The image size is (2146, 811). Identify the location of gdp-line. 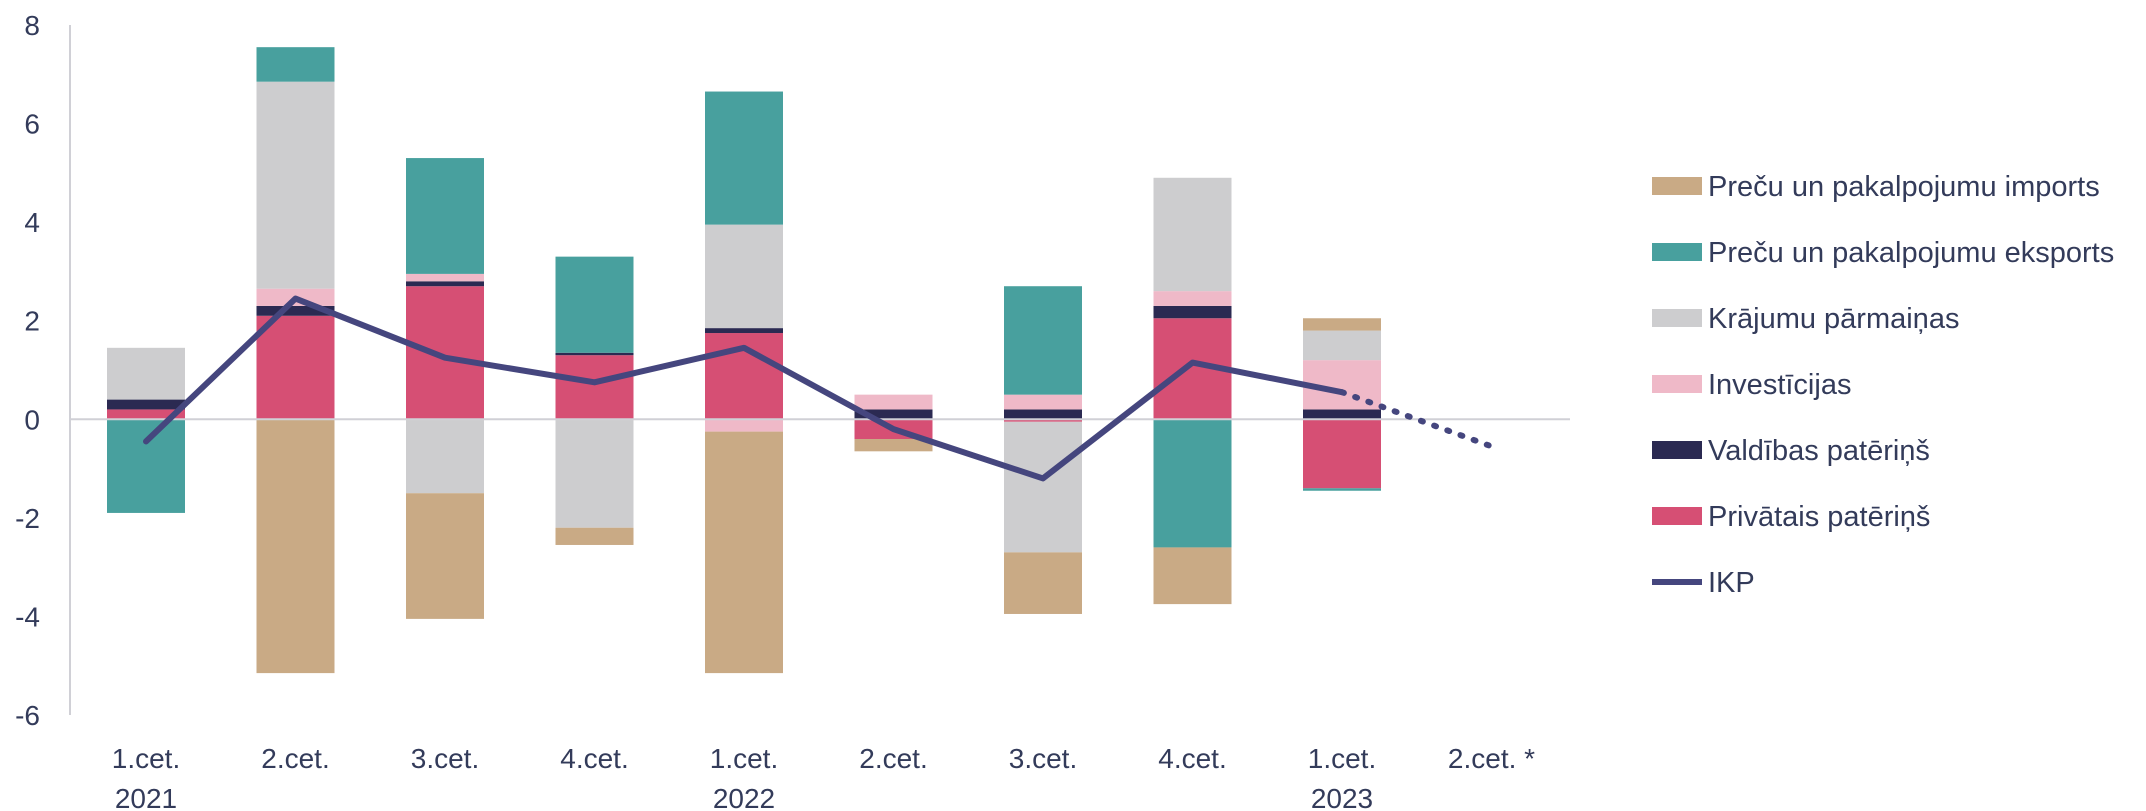
(744, 388).